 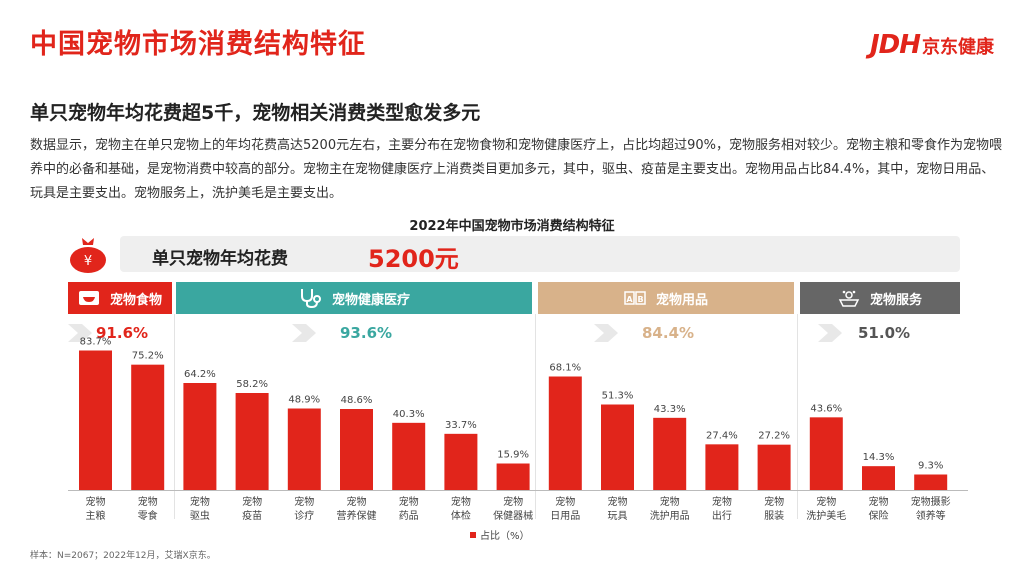 I want to click on svg-text: B, so click(x=640, y=299).